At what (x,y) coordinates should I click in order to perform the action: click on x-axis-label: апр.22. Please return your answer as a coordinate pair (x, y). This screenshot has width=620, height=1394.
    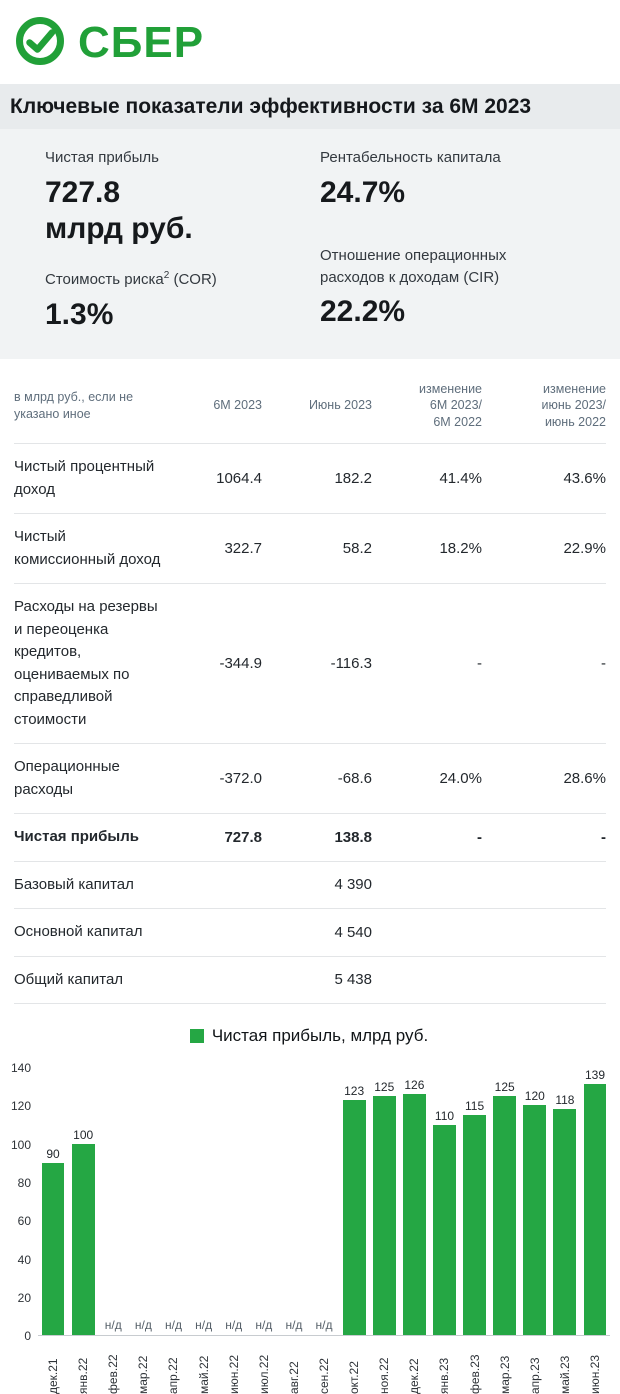
    Looking at the image, I should click on (173, 1375).